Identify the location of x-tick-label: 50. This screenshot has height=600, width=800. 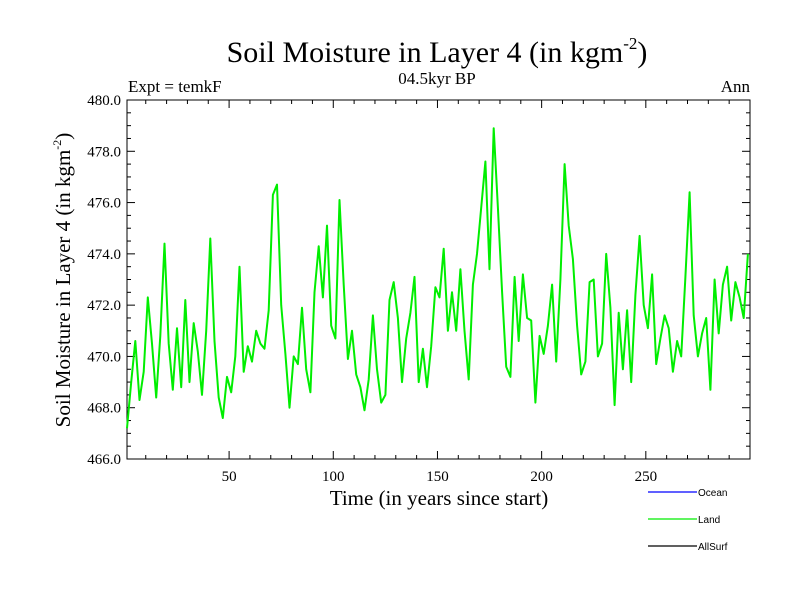
(229, 477).